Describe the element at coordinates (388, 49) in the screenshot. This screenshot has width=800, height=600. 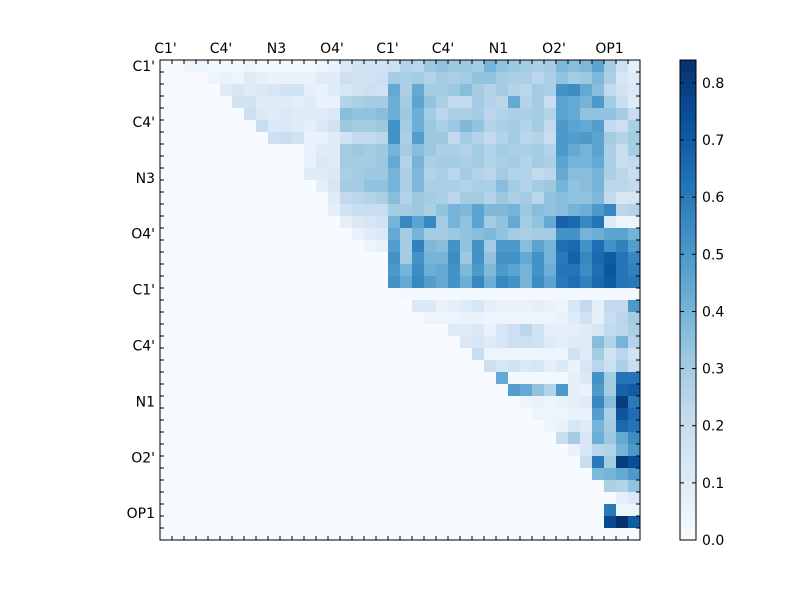
I see `x-tick-labels: C1' C4' N3 O4' C1' C4' N1 O2' OP1` at that location.